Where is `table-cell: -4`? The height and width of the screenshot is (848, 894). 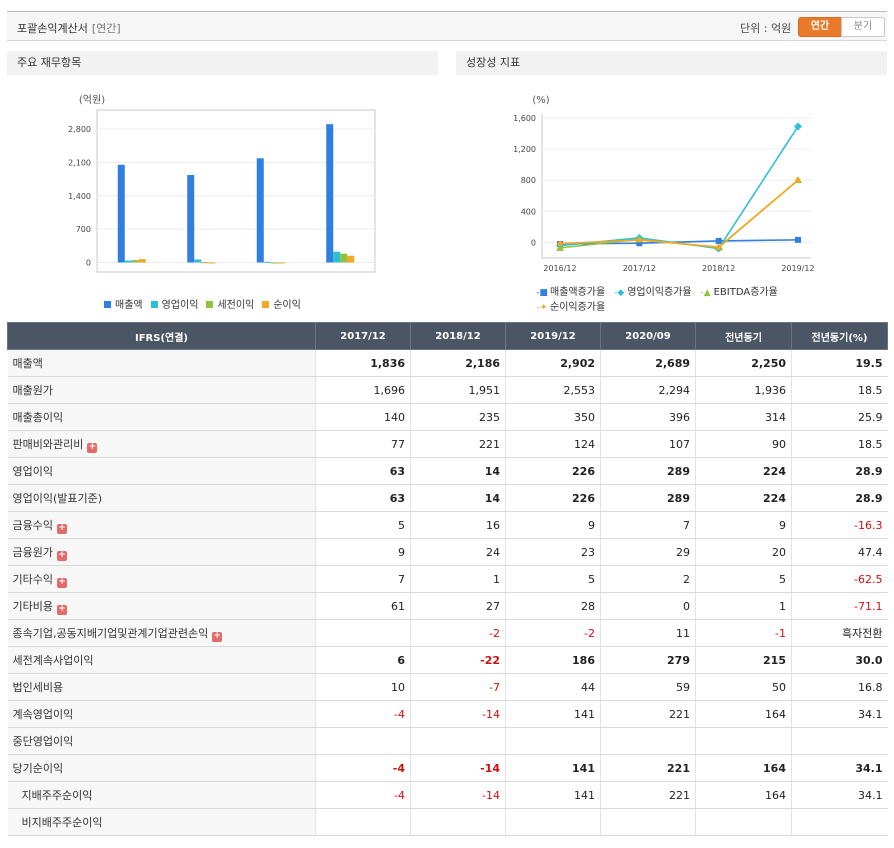 table-cell: -4 is located at coordinates (363, 795).